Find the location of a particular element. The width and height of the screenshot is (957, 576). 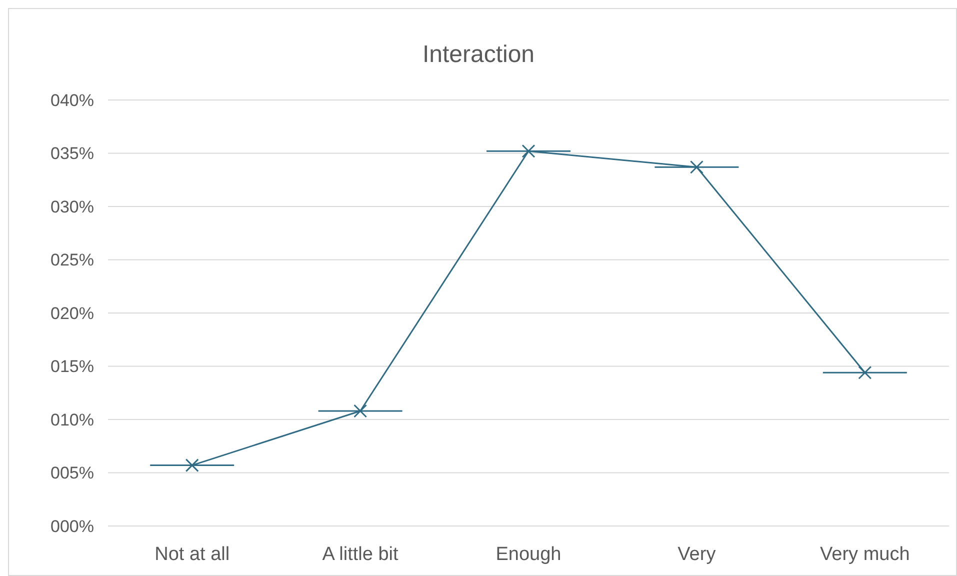

y-tick-label: 030% is located at coordinates (72, 206).